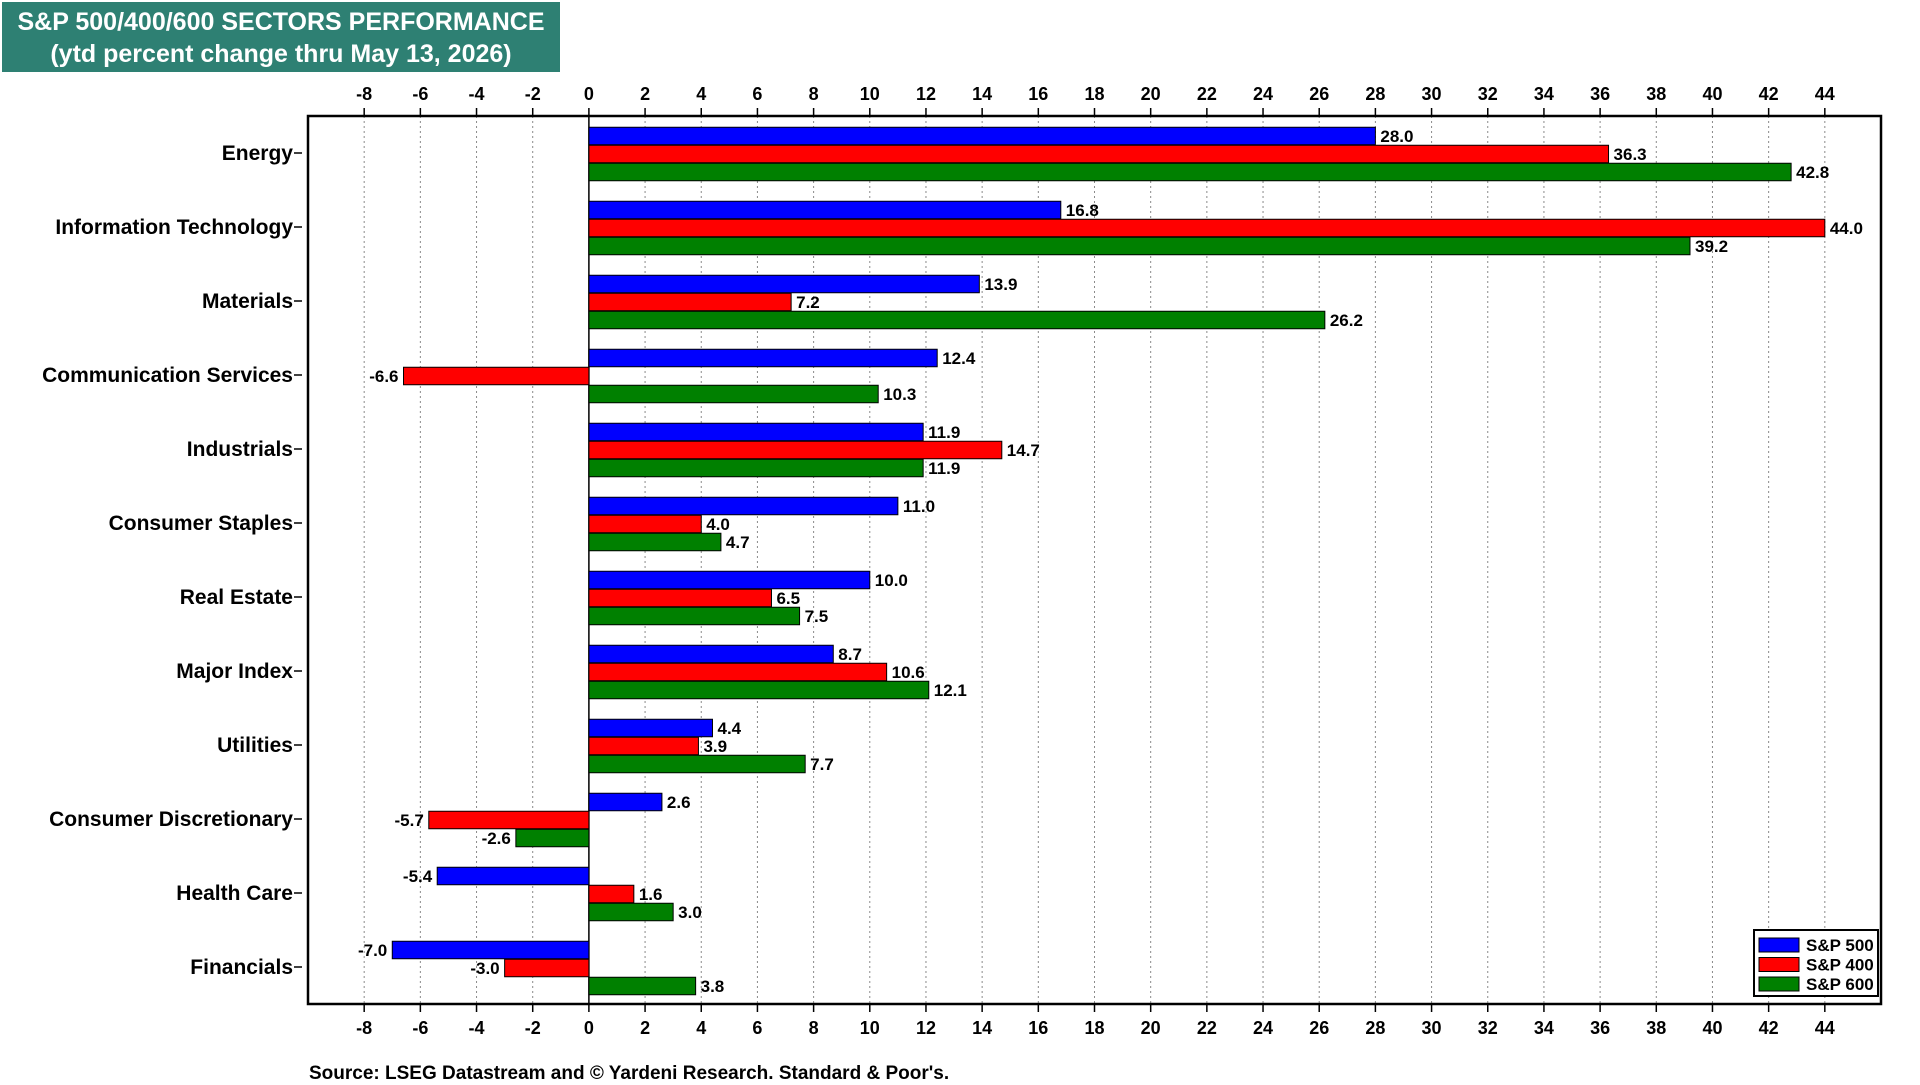 The width and height of the screenshot is (1920, 1085). What do you see at coordinates (1094, 94) in the screenshot?
I see `x-tick-label-top: 18` at bounding box center [1094, 94].